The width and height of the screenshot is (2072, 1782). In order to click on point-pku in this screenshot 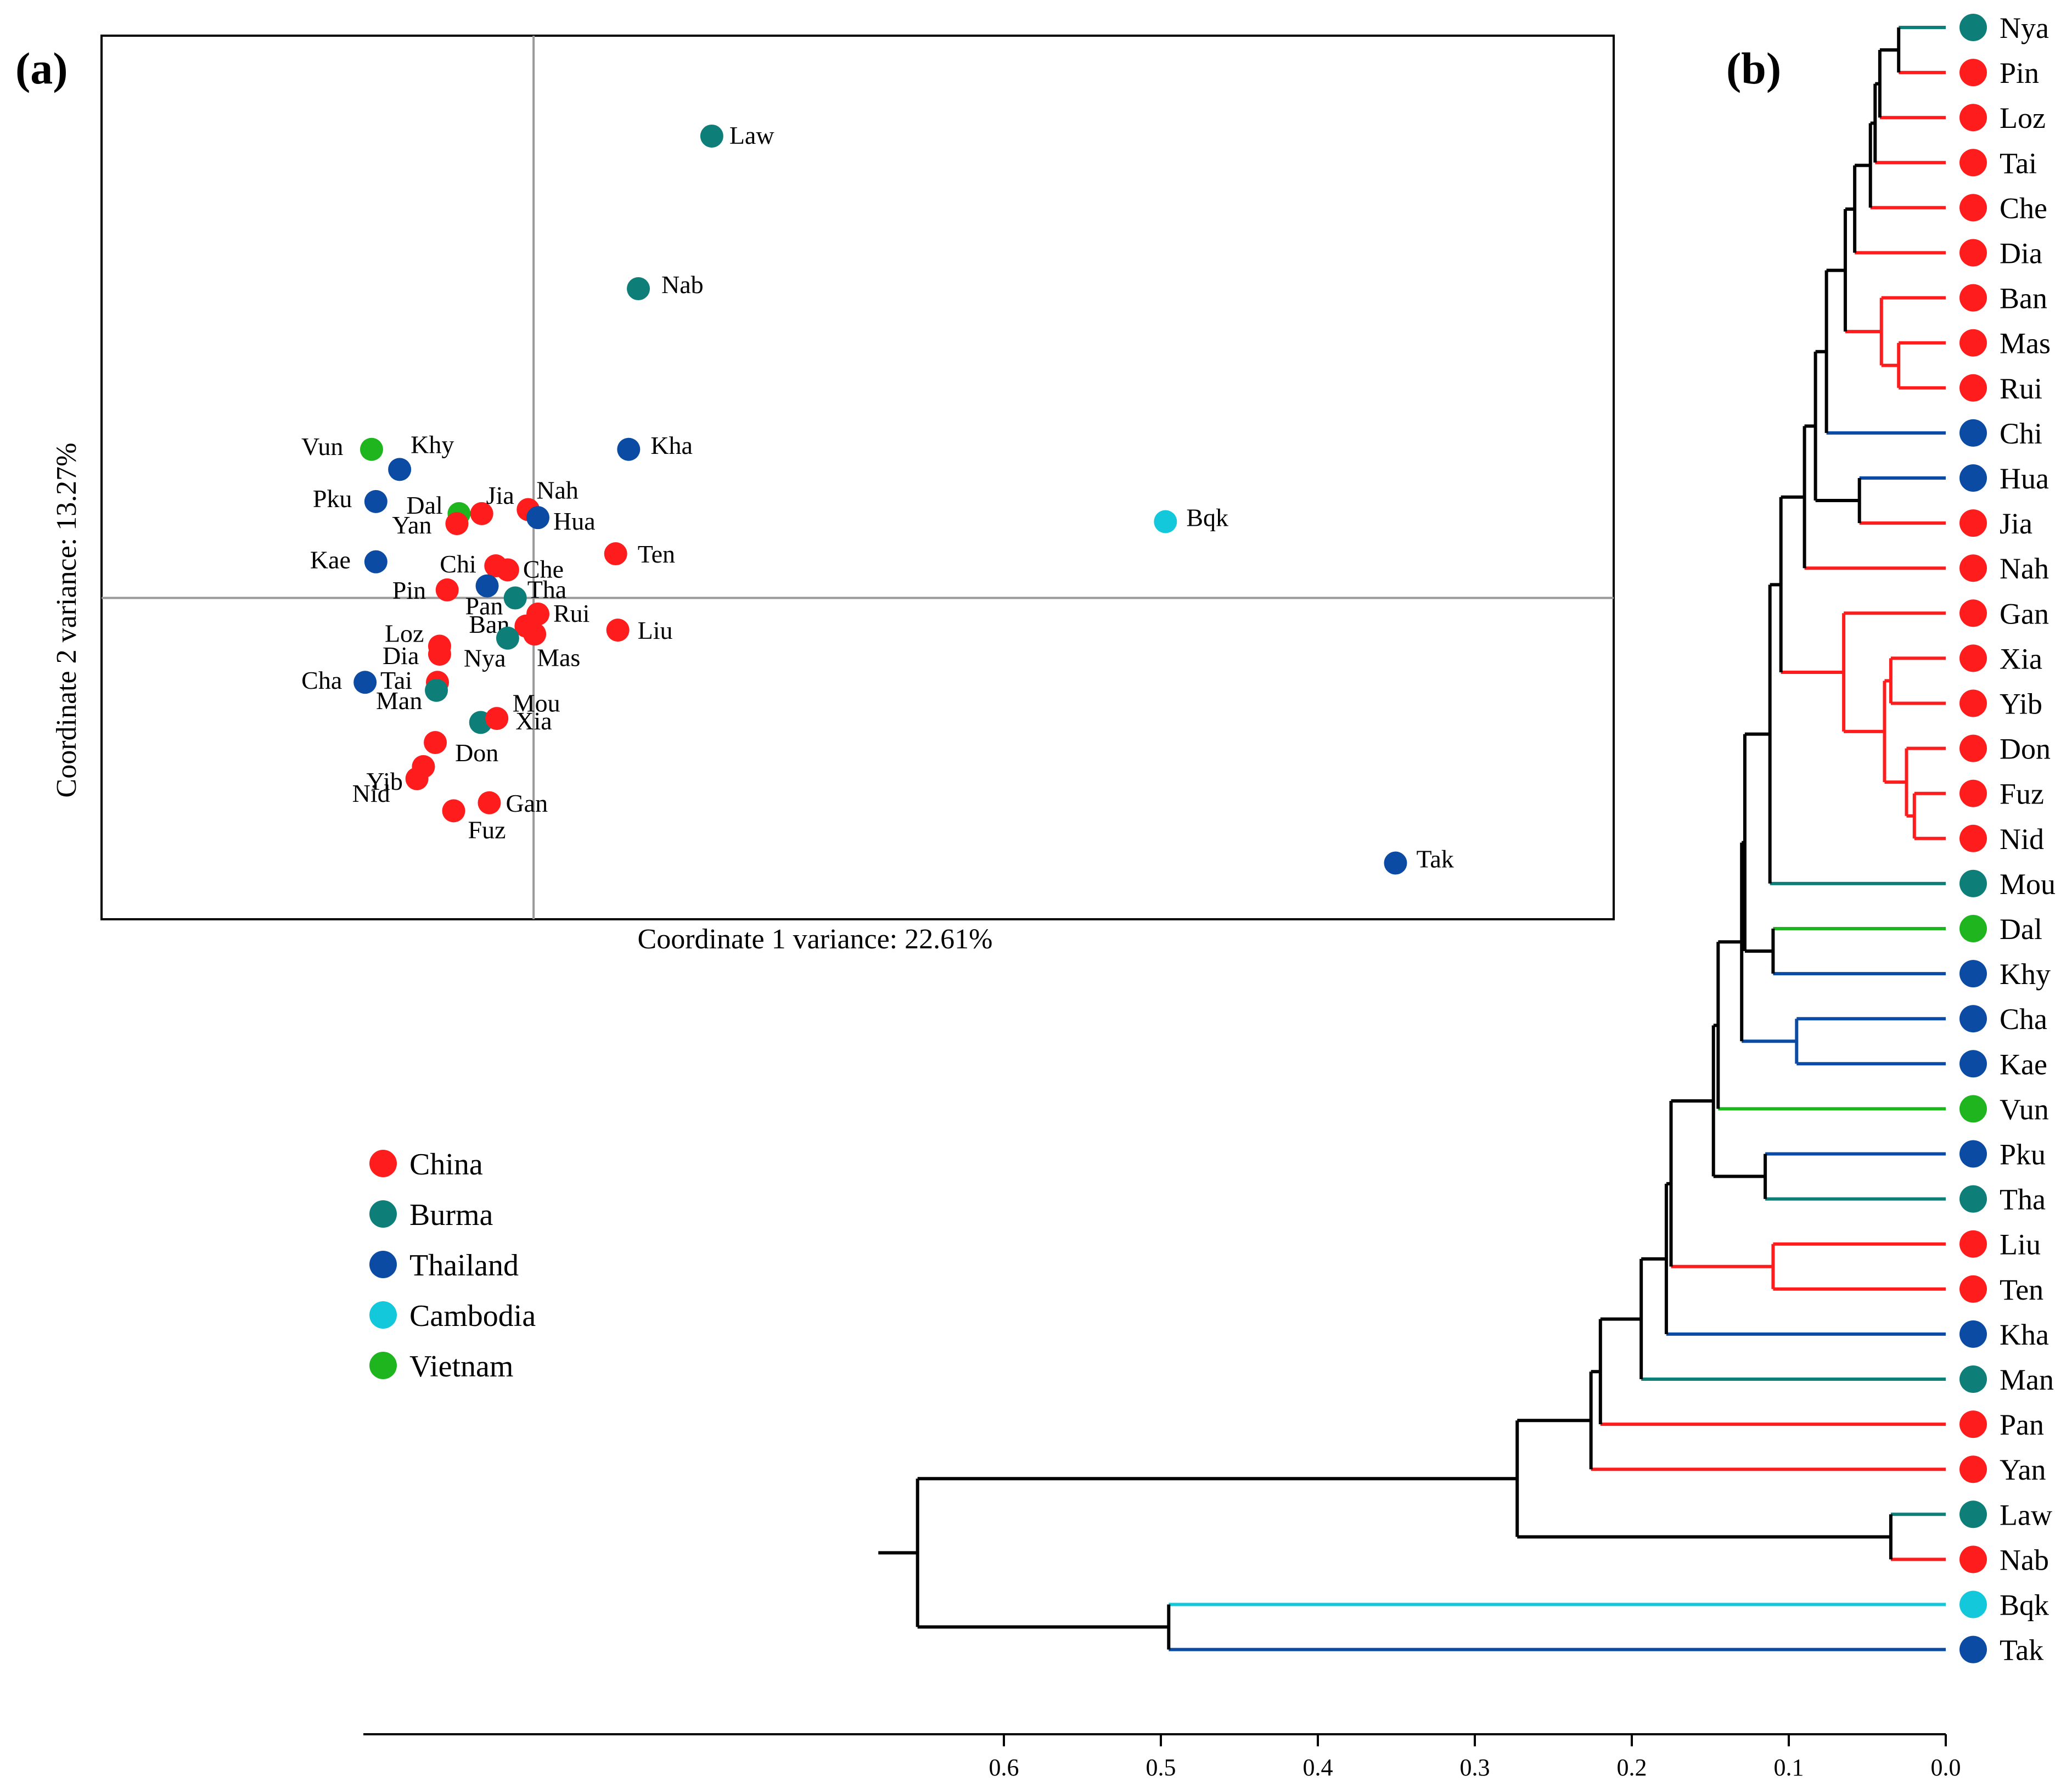, I will do `click(376, 501)`.